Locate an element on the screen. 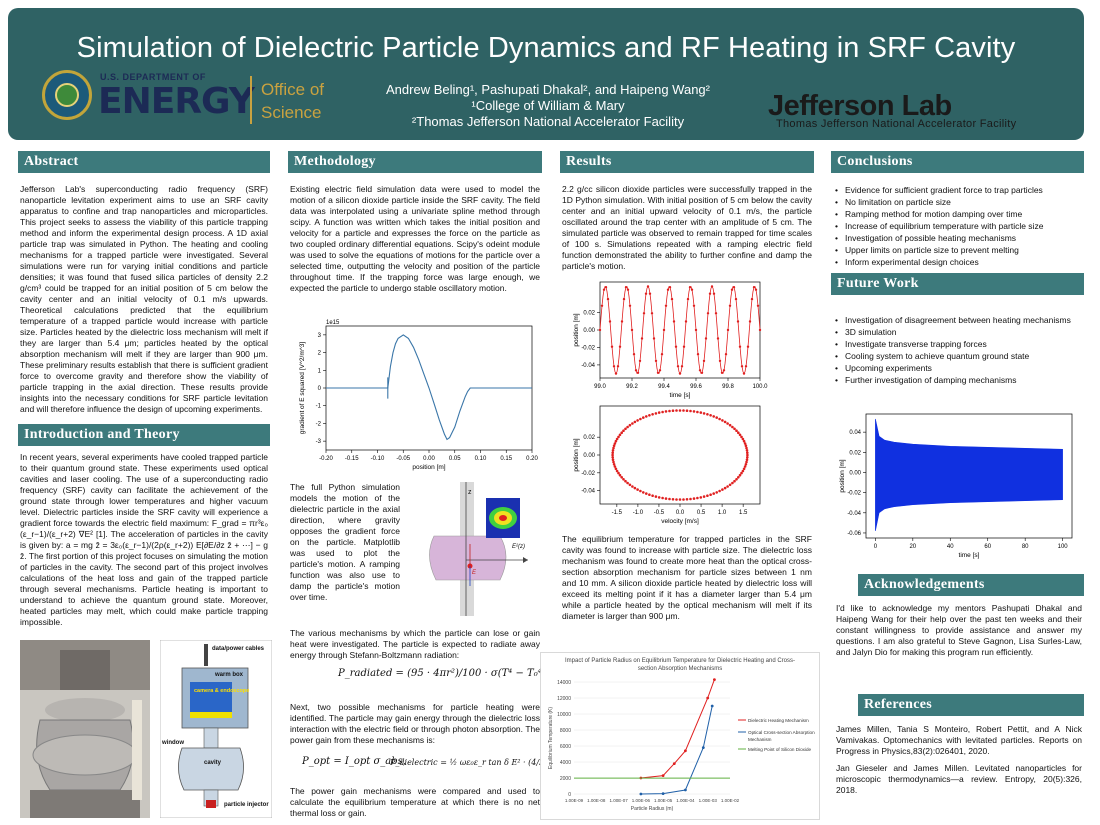  y-tick-label: 0.00 is located at coordinates (589, 456).